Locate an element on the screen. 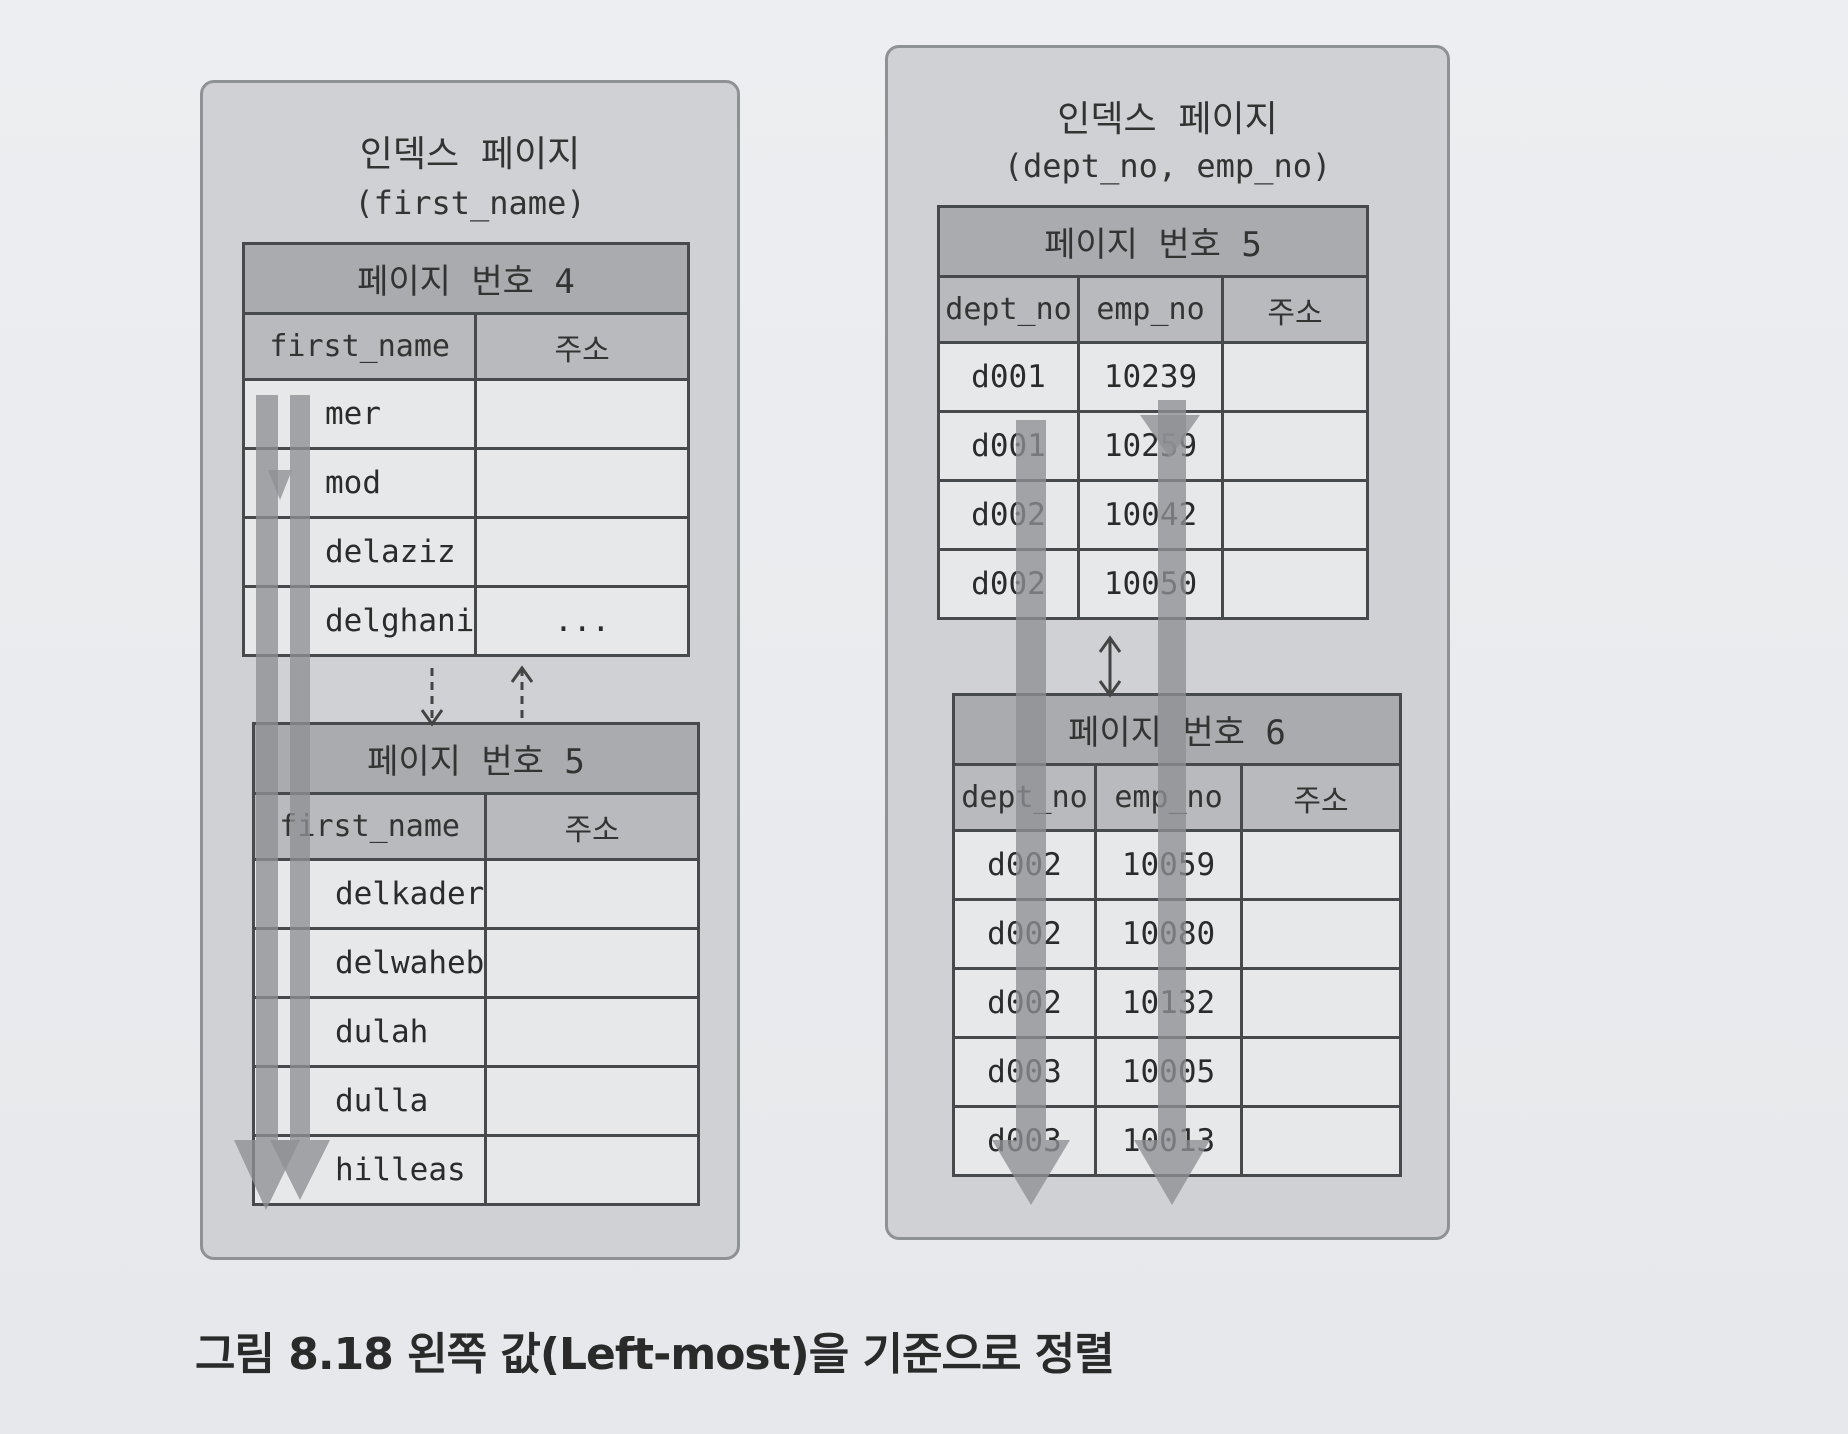  table-cell-name: delghani is located at coordinates (359, 621).